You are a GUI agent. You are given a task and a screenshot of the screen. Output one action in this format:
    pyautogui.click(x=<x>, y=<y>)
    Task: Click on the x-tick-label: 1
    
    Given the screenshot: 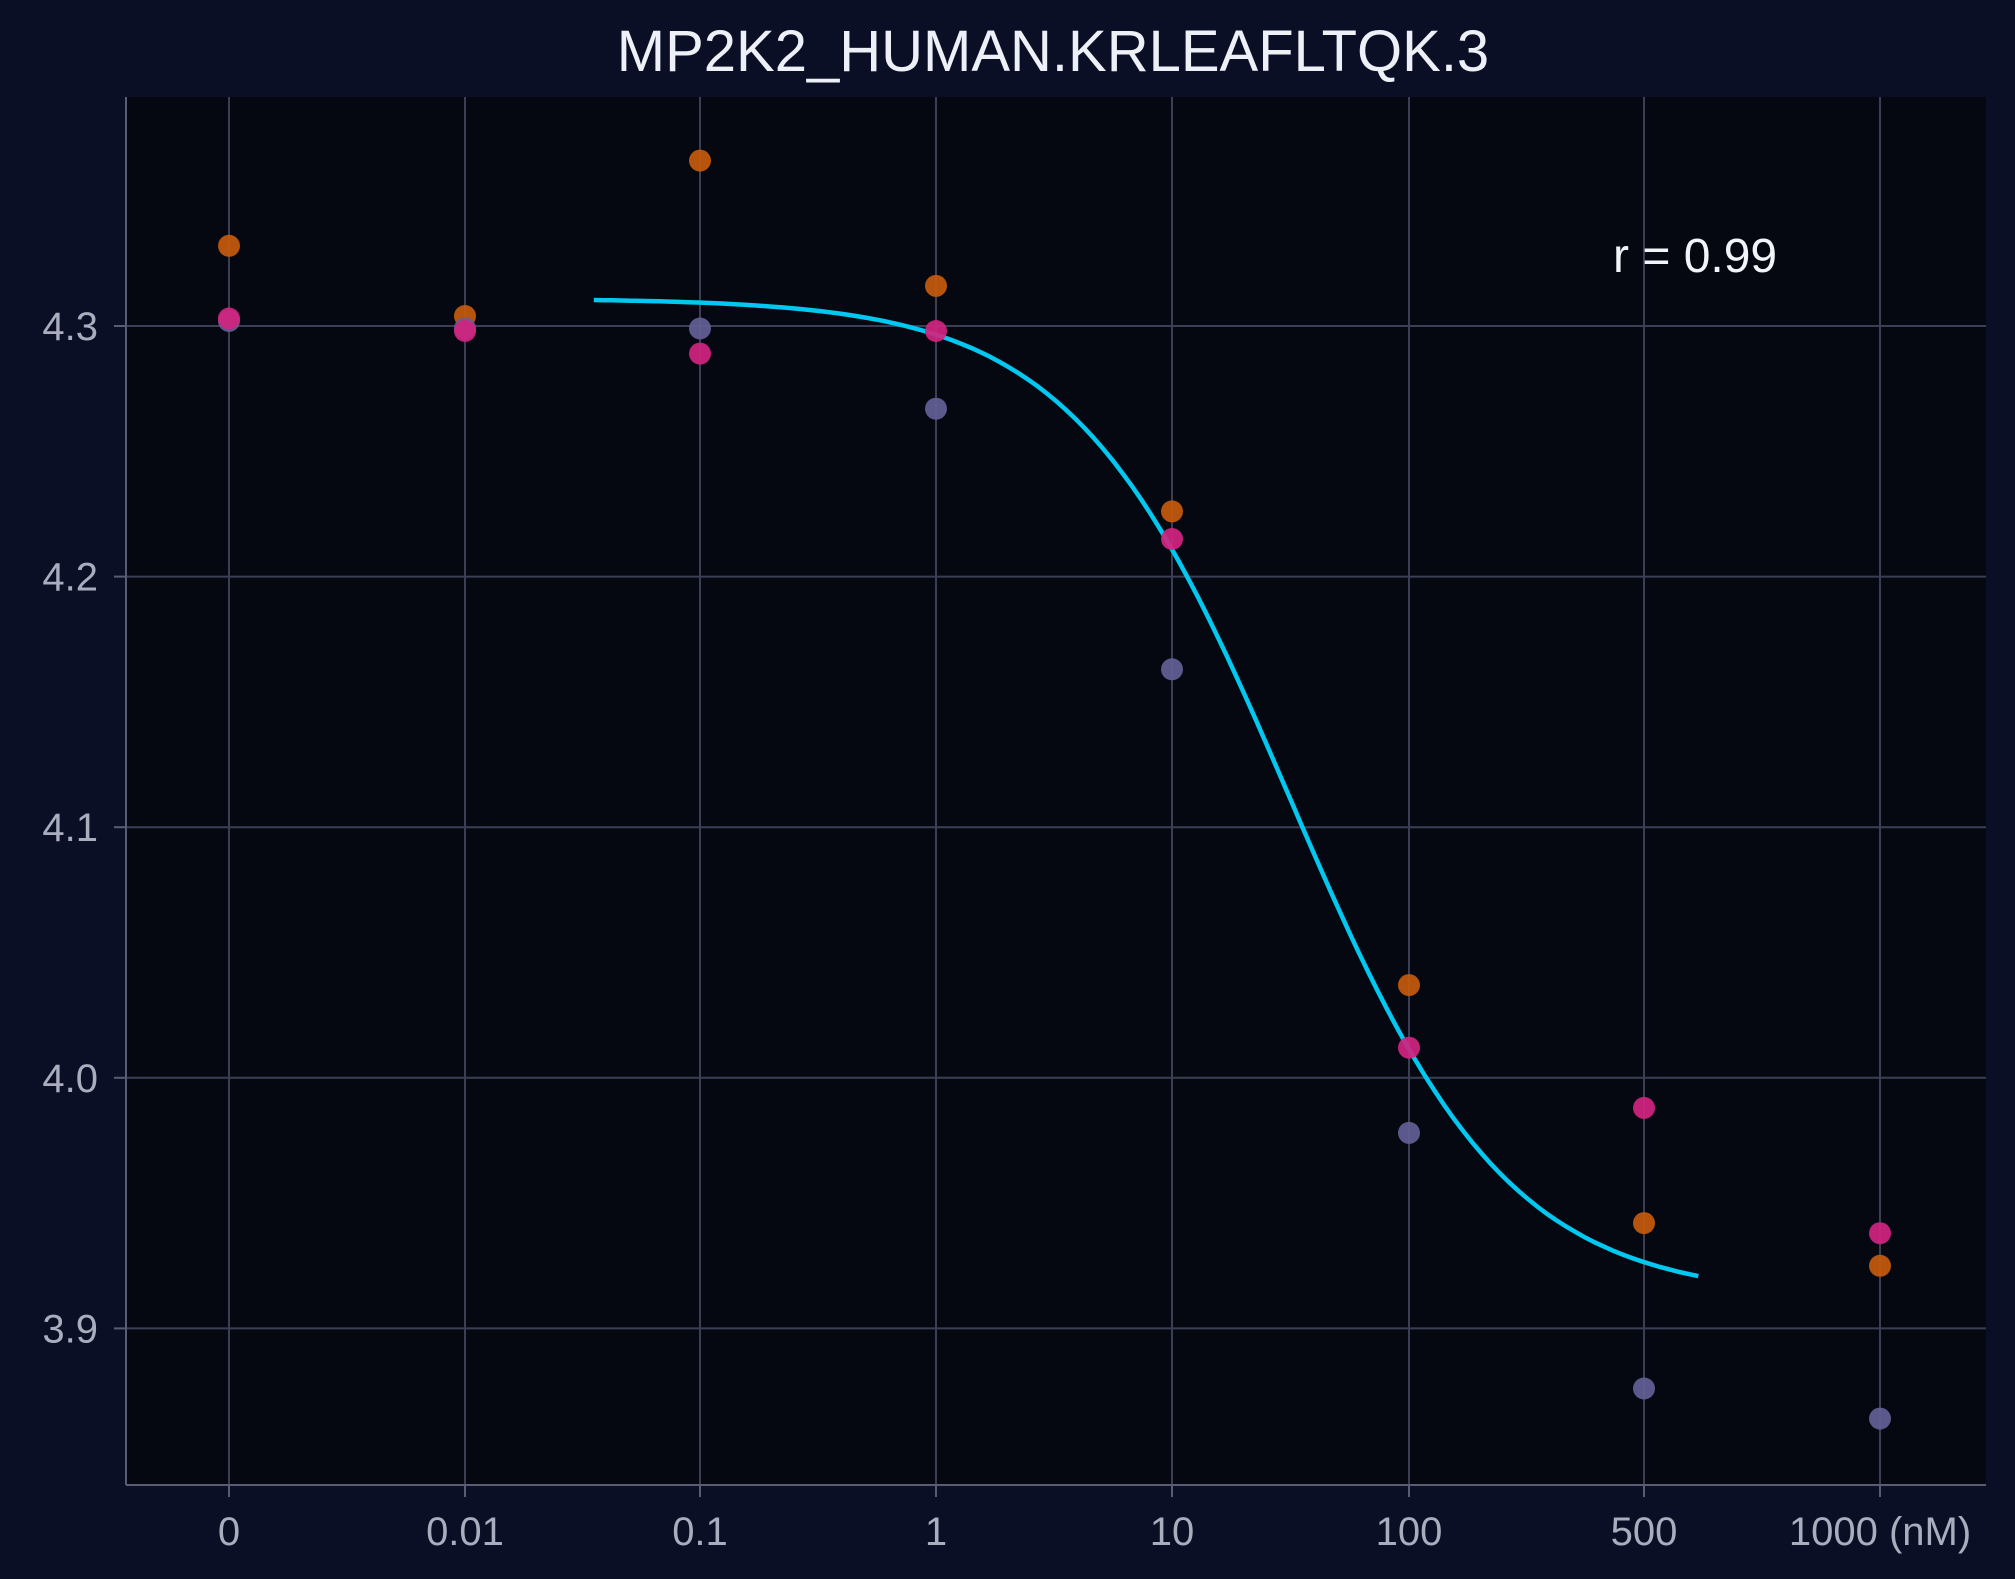 What is the action you would take?
    pyautogui.click(x=936, y=1532)
    